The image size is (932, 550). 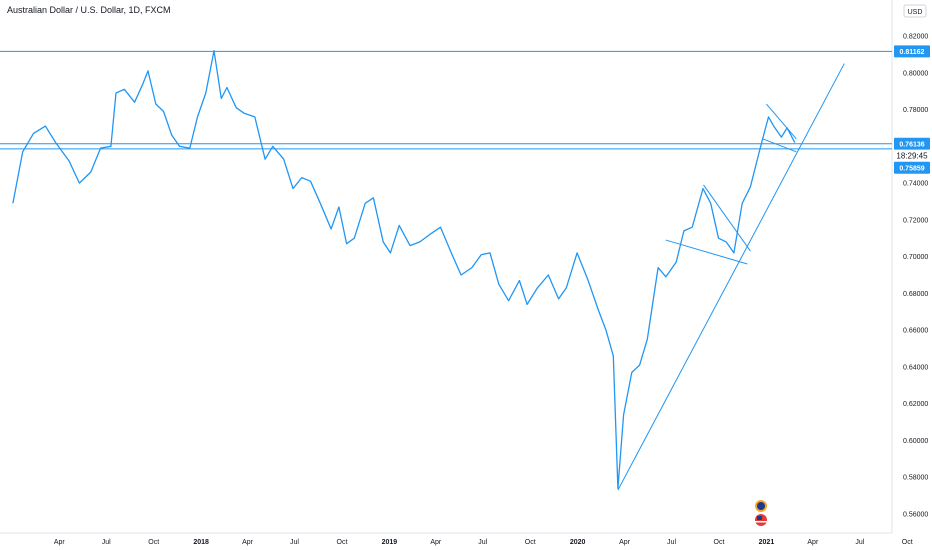 What do you see at coordinates (915, 220) in the screenshot?
I see `y-tick-label: 0.72000` at bounding box center [915, 220].